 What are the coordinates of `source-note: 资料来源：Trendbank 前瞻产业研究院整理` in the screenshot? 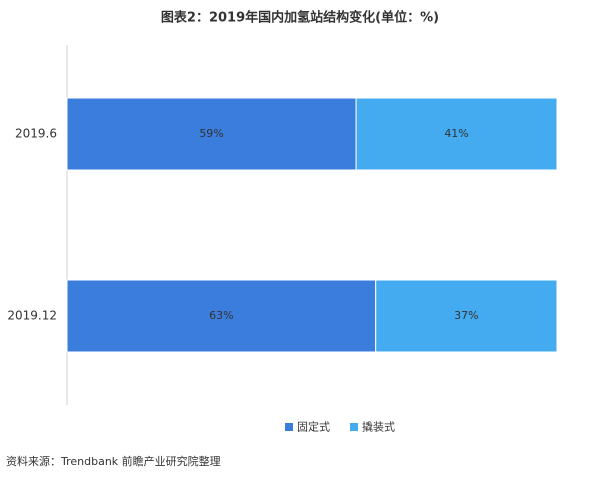 It's located at (113, 461).